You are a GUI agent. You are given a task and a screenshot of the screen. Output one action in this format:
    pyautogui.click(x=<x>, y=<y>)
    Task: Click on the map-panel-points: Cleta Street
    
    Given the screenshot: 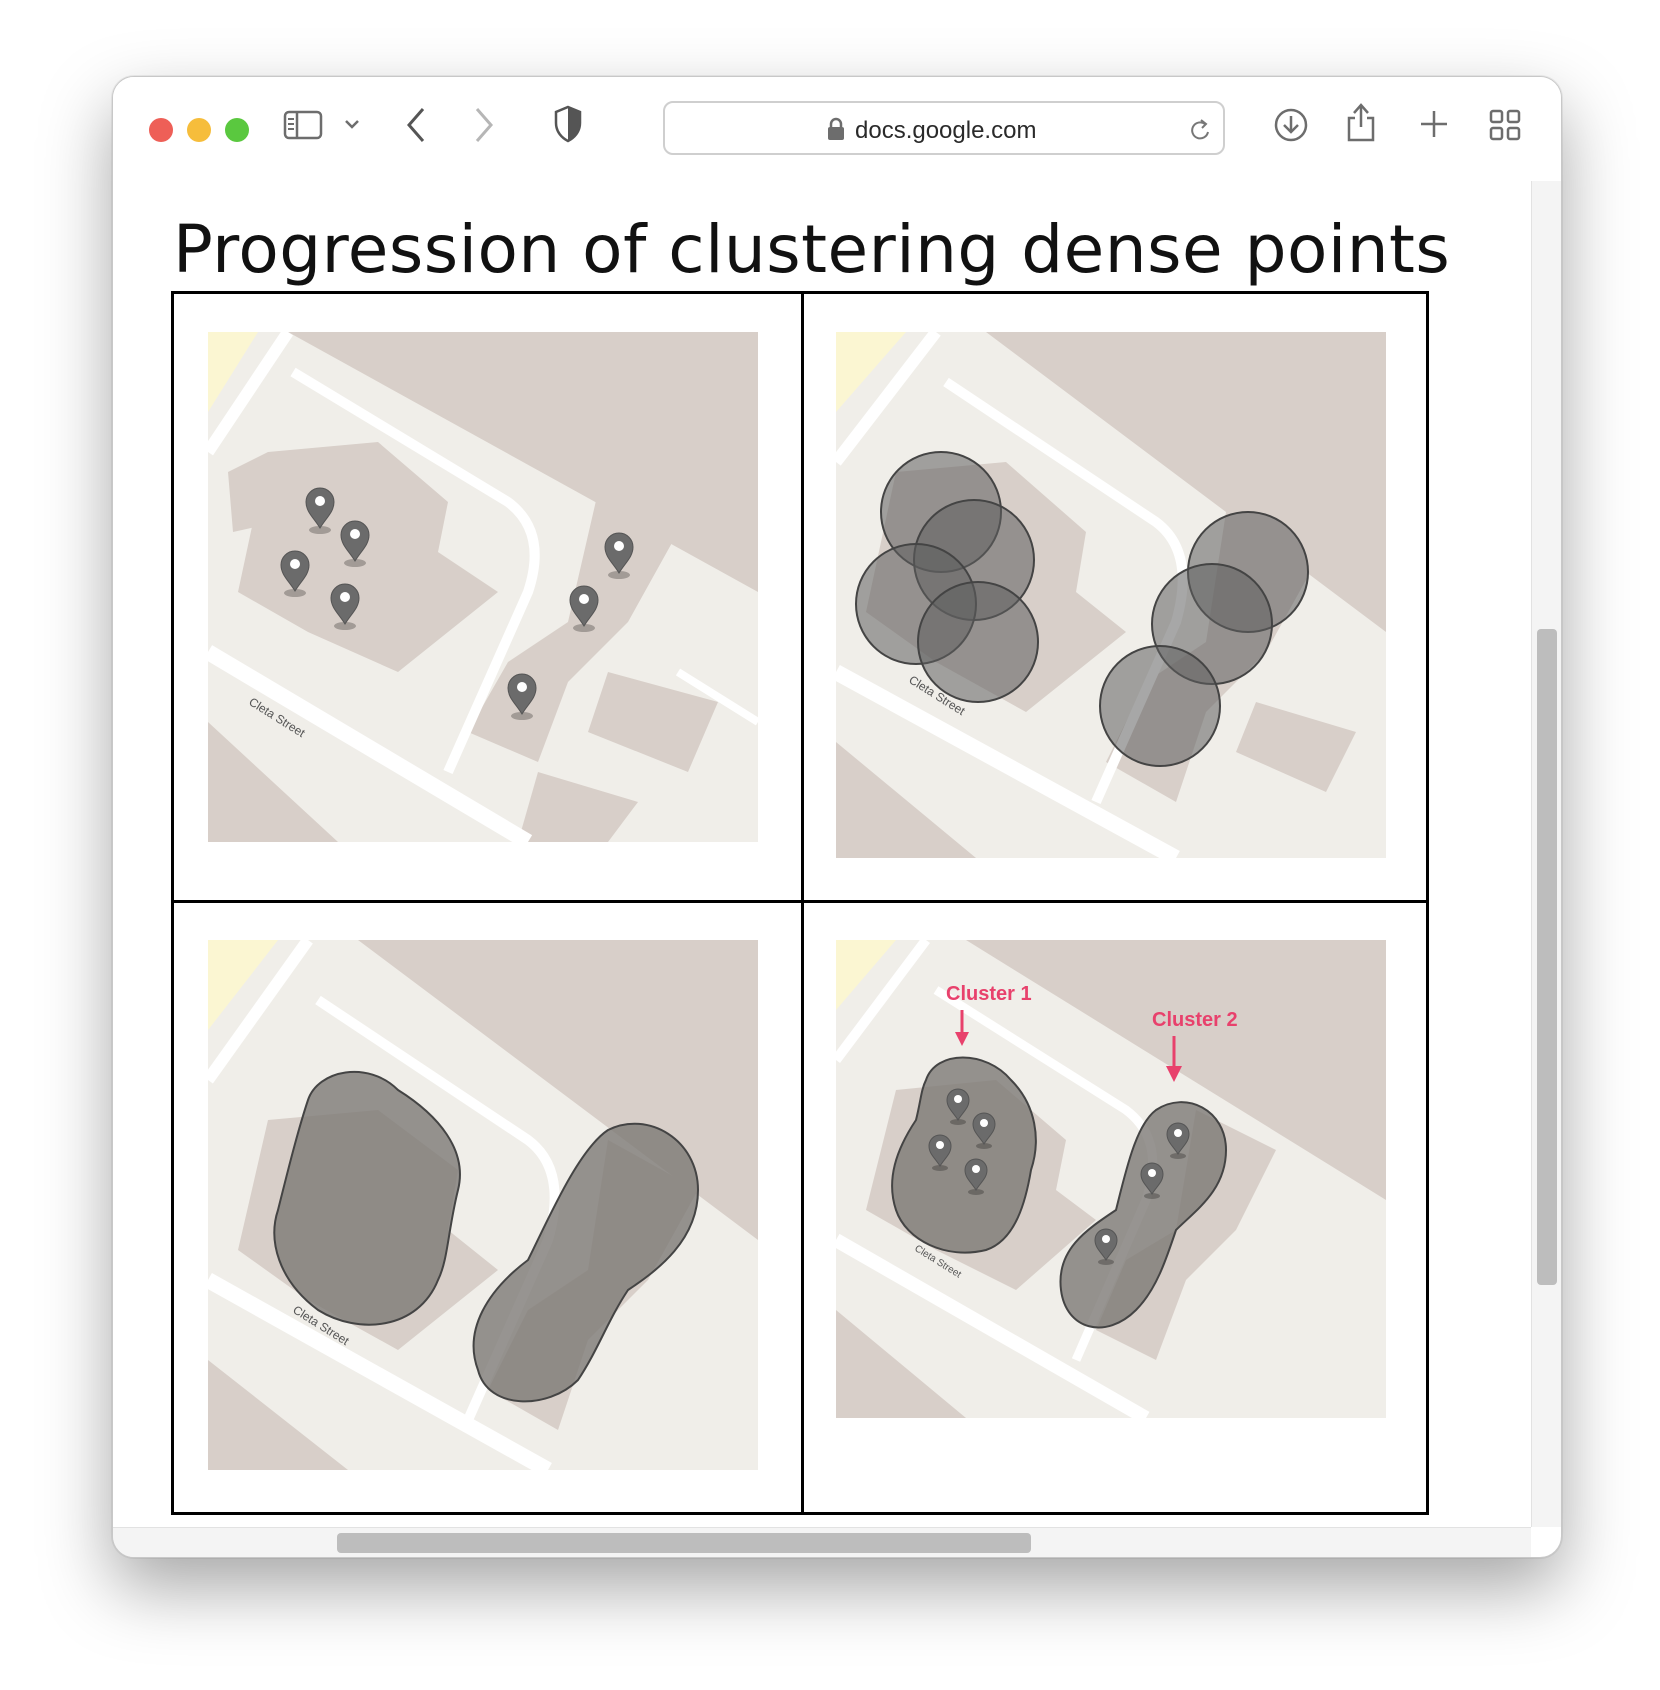 What is the action you would take?
    pyautogui.click(x=483, y=587)
    